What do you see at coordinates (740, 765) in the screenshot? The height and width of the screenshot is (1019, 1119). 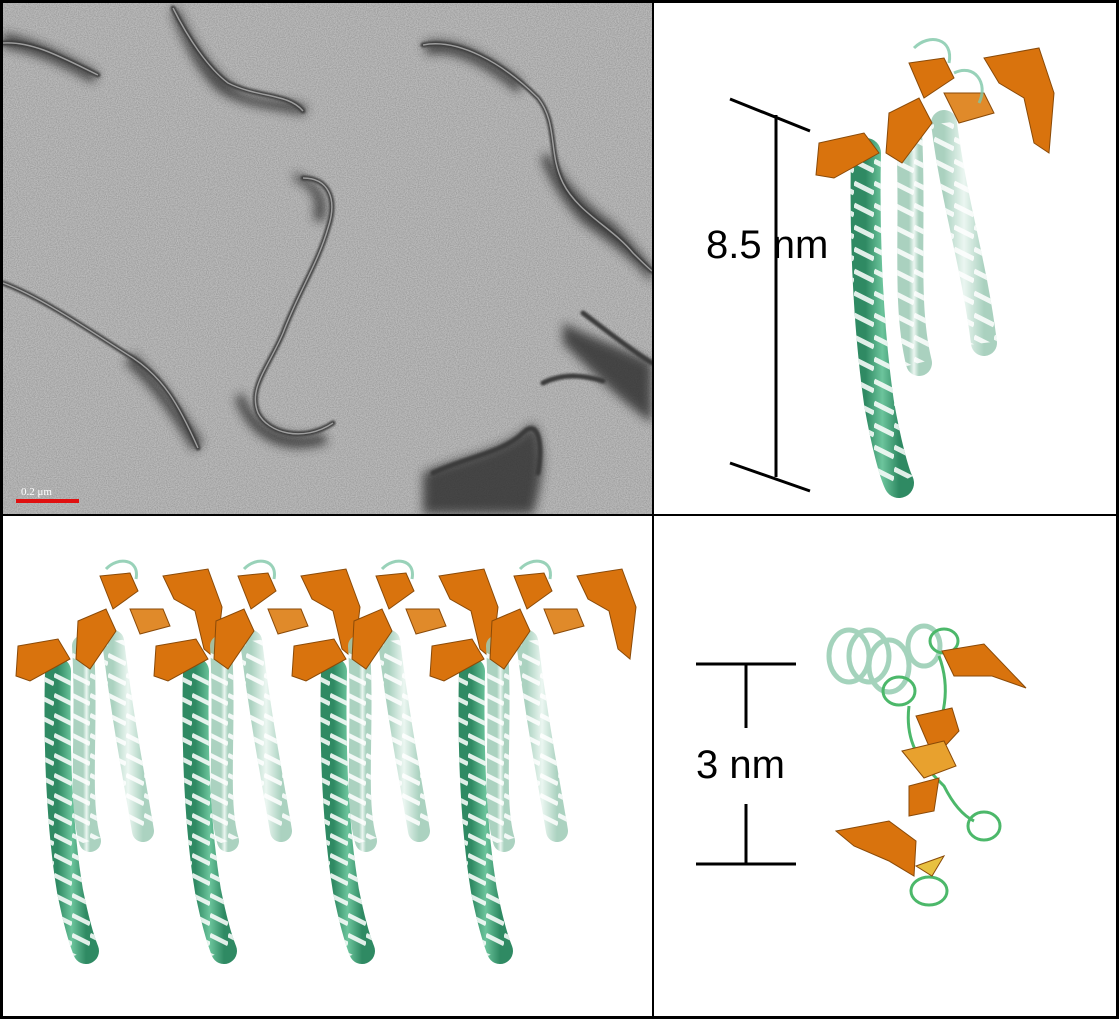 I see `width-label: 3 nm` at bounding box center [740, 765].